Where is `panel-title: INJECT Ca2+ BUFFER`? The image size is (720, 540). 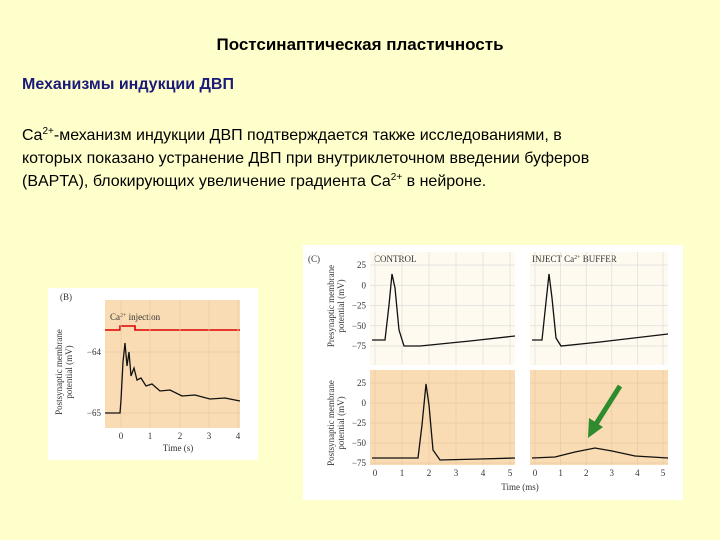
panel-title: INJECT Ca2+ BUFFER is located at coordinates (574, 259).